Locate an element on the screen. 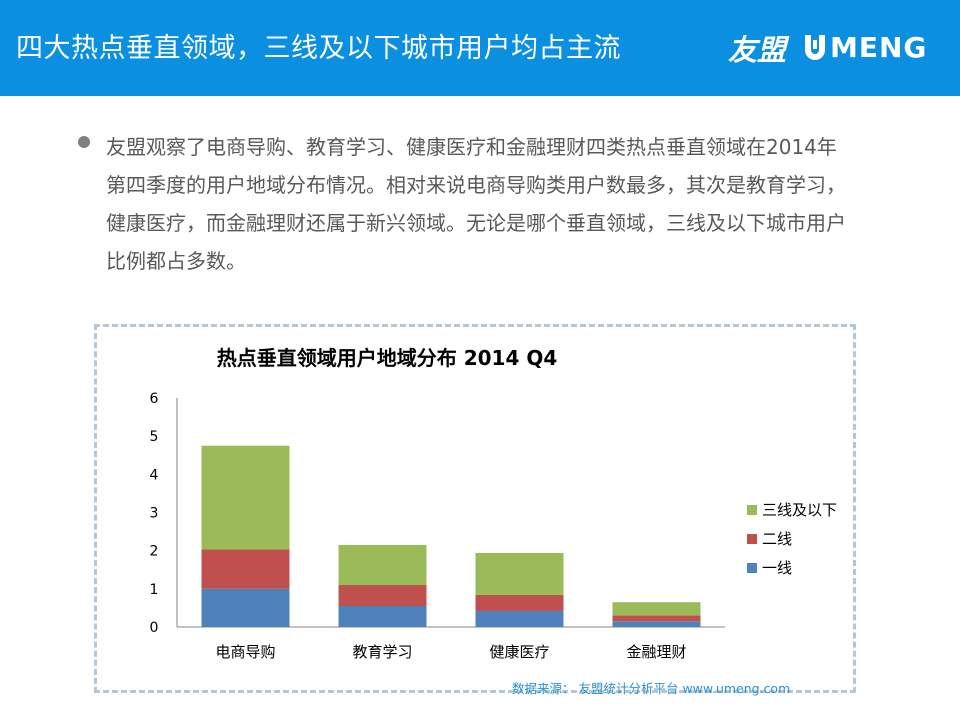 This screenshot has height=720, width=960. y-tick-label: 4 is located at coordinates (154, 475).